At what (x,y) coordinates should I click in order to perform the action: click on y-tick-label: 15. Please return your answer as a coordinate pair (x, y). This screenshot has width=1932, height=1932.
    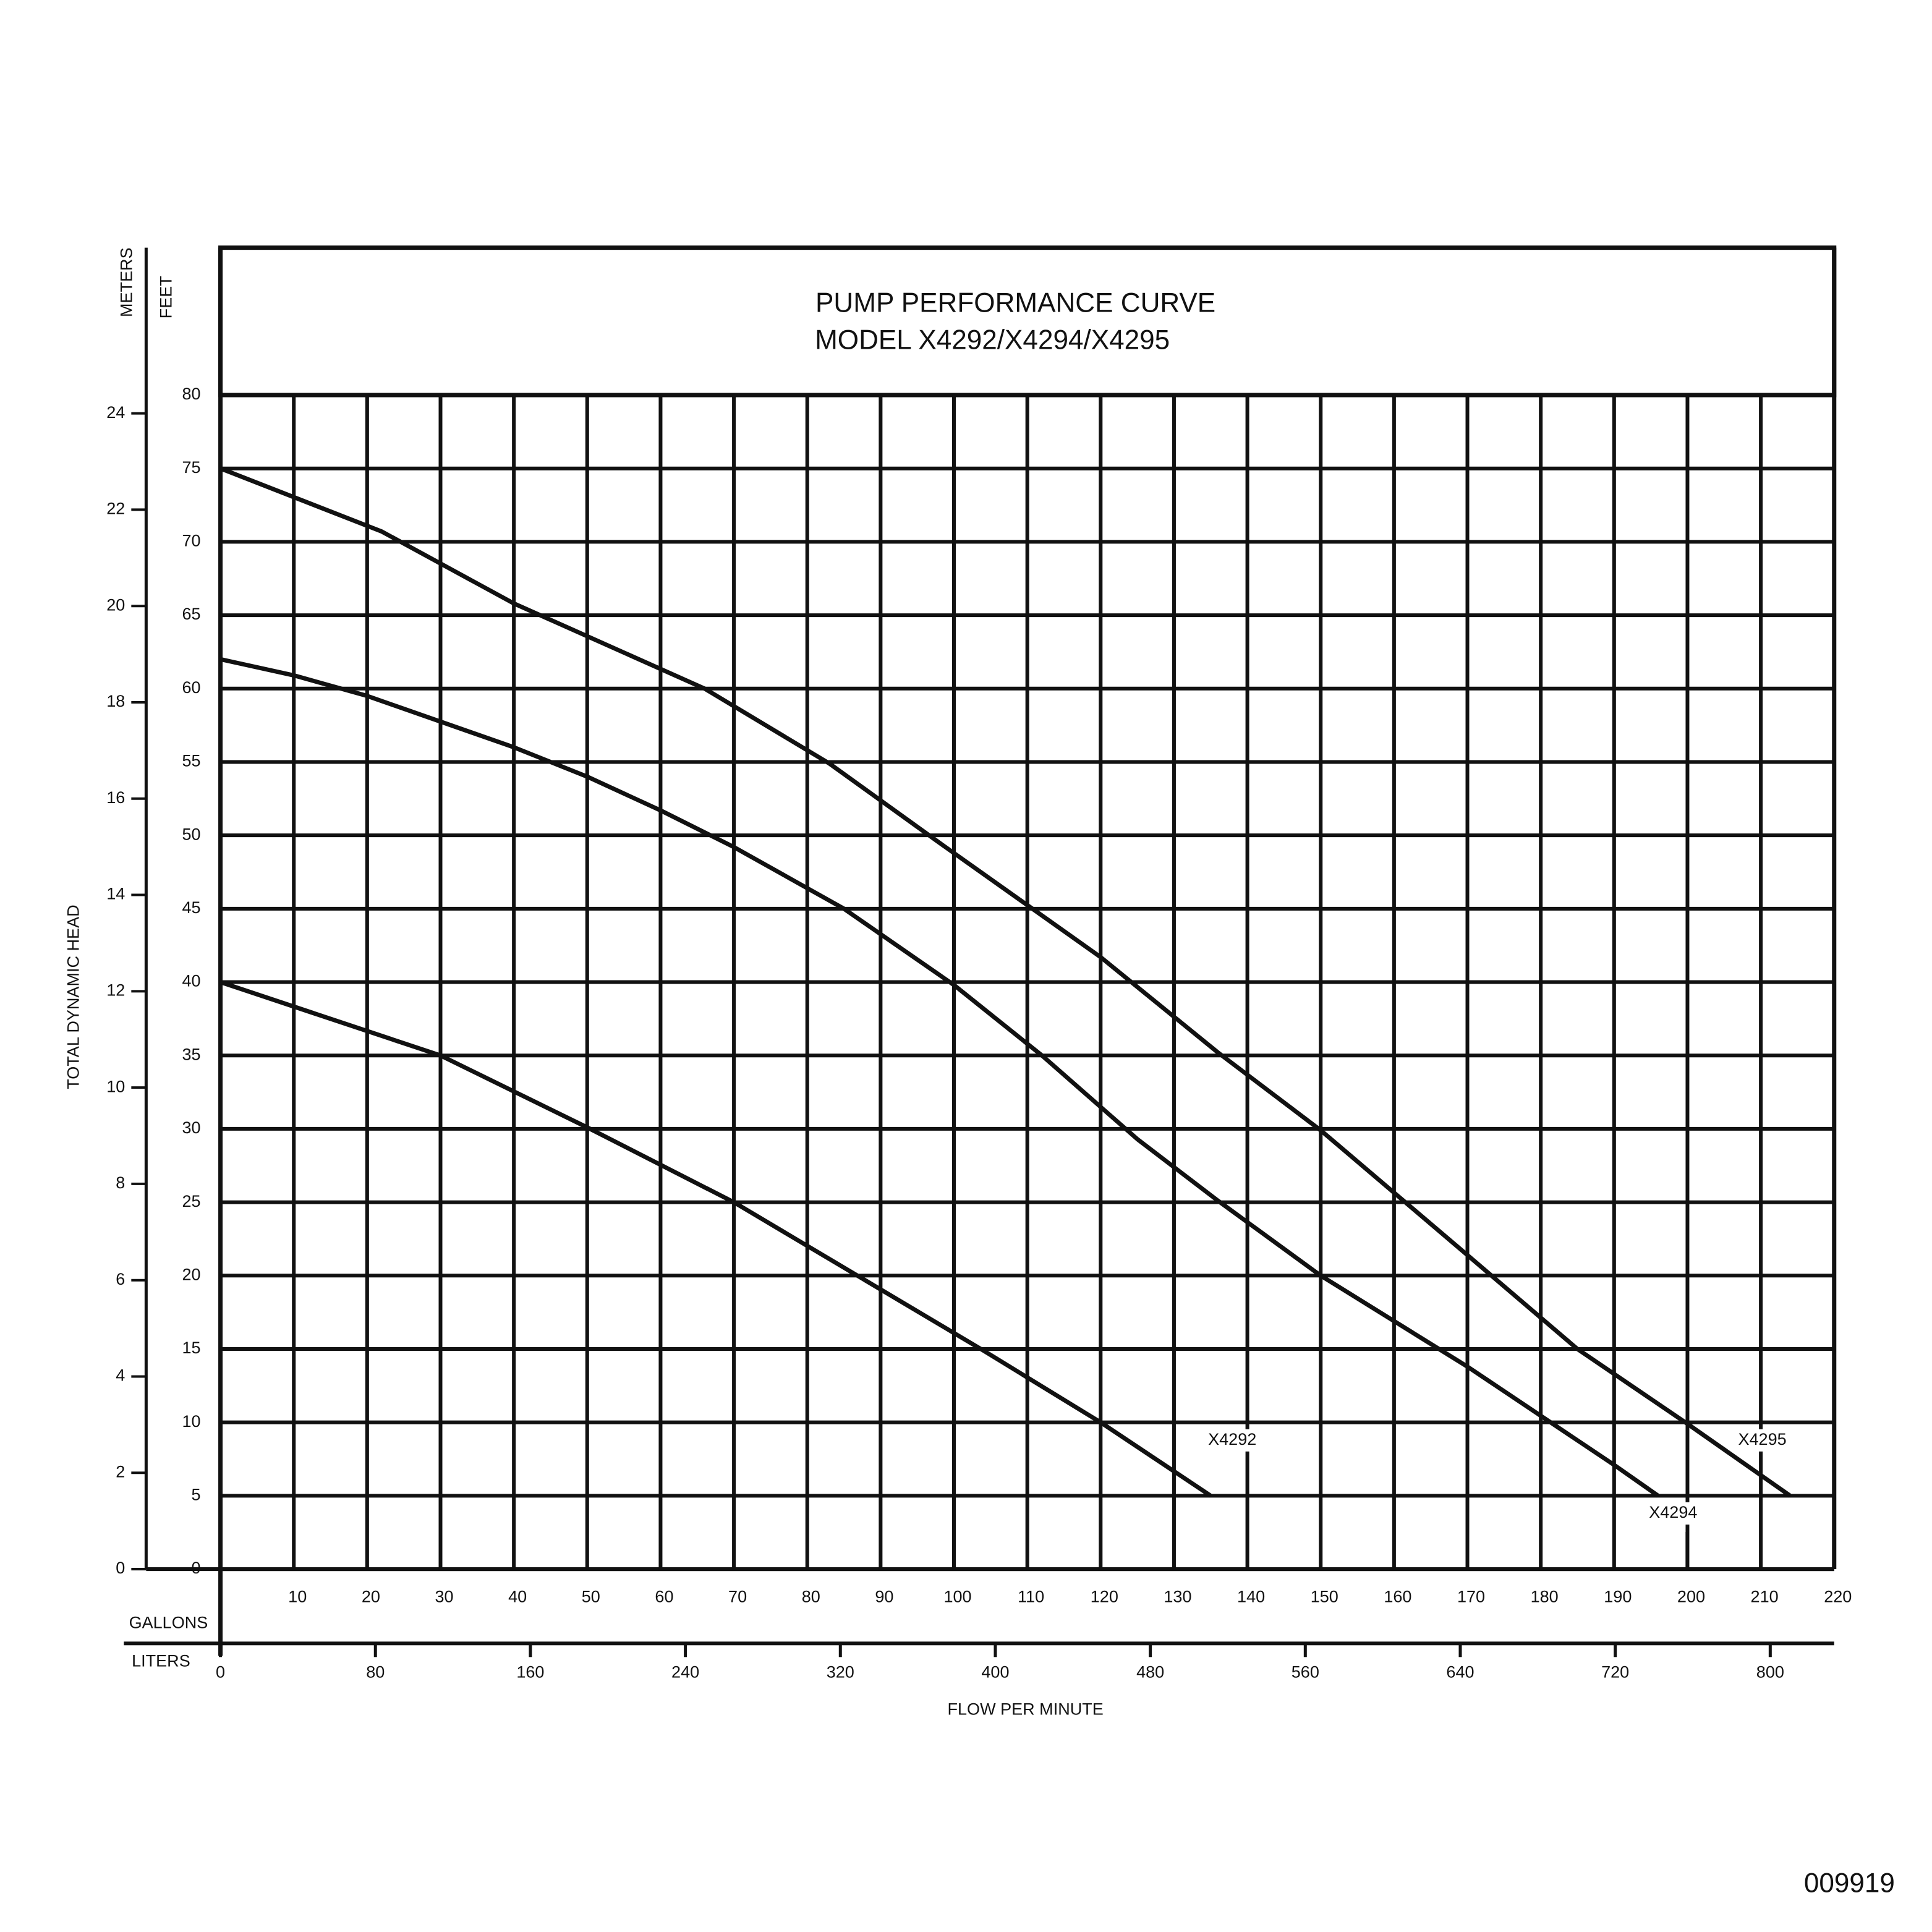
    Looking at the image, I should click on (191, 1348).